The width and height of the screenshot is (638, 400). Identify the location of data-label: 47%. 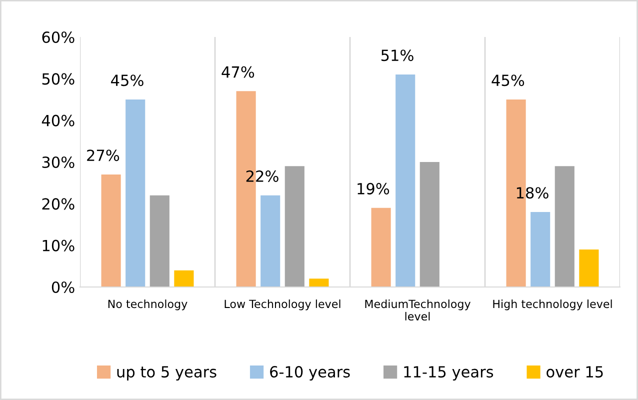
(238, 72).